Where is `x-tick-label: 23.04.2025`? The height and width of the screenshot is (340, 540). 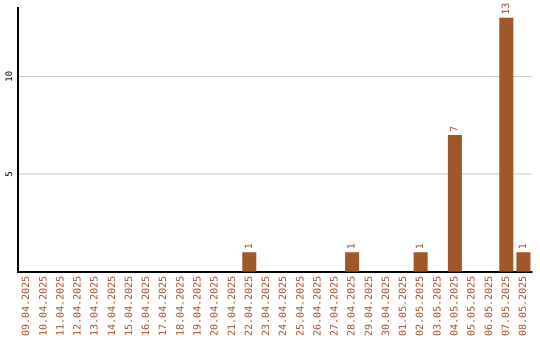 x-tick-label: 23.04.2025 is located at coordinates (266, 306).